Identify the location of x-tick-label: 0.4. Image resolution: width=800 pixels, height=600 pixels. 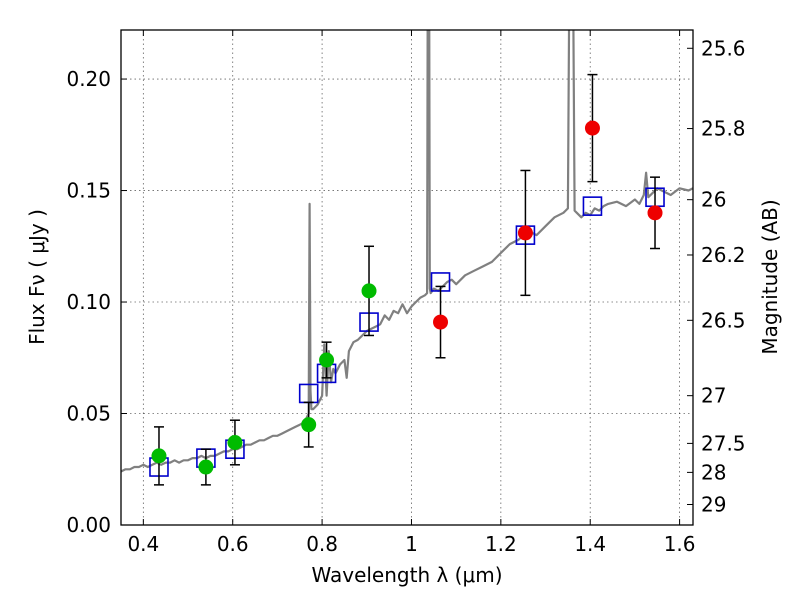
(143, 544).